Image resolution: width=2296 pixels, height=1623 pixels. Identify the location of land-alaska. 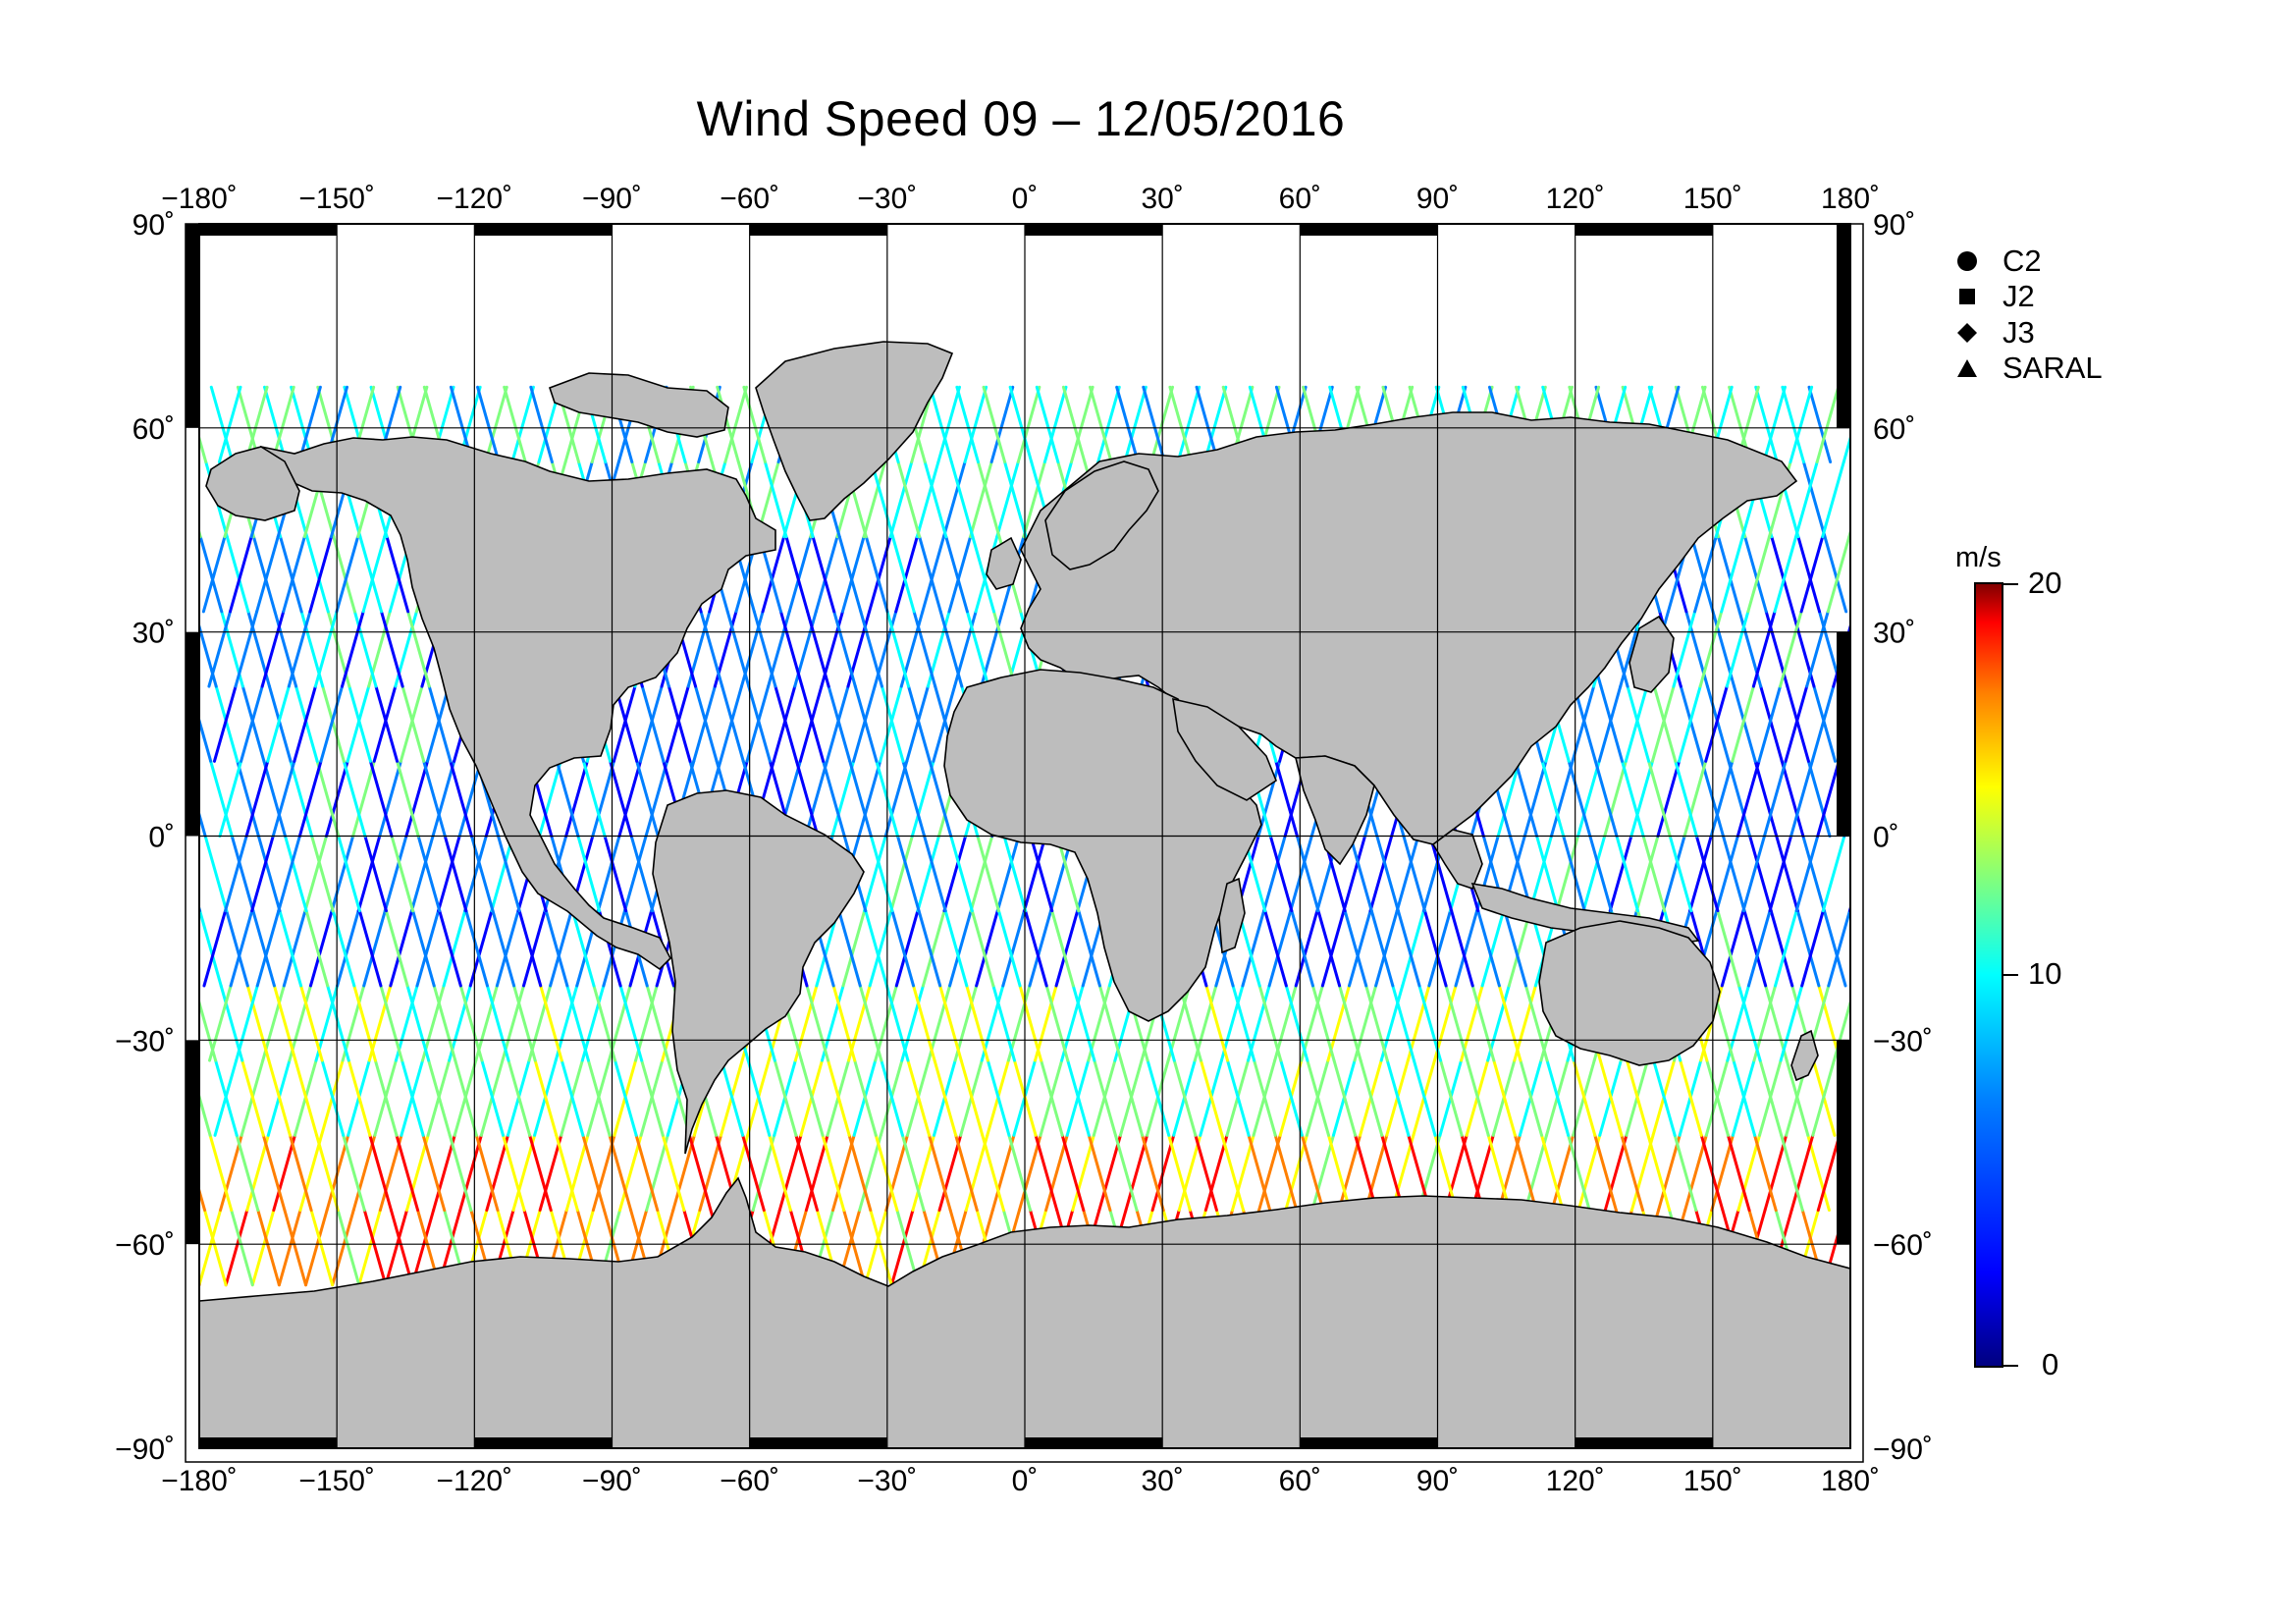
(252, 483).